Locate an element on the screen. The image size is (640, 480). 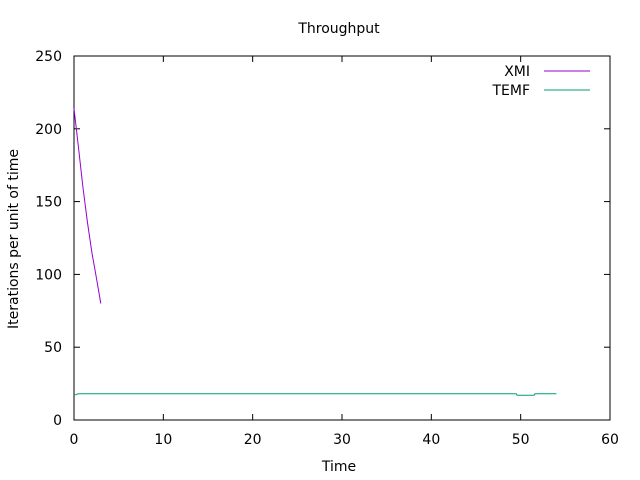
y-tick-label: 200 is located at coordinates (48, 130).